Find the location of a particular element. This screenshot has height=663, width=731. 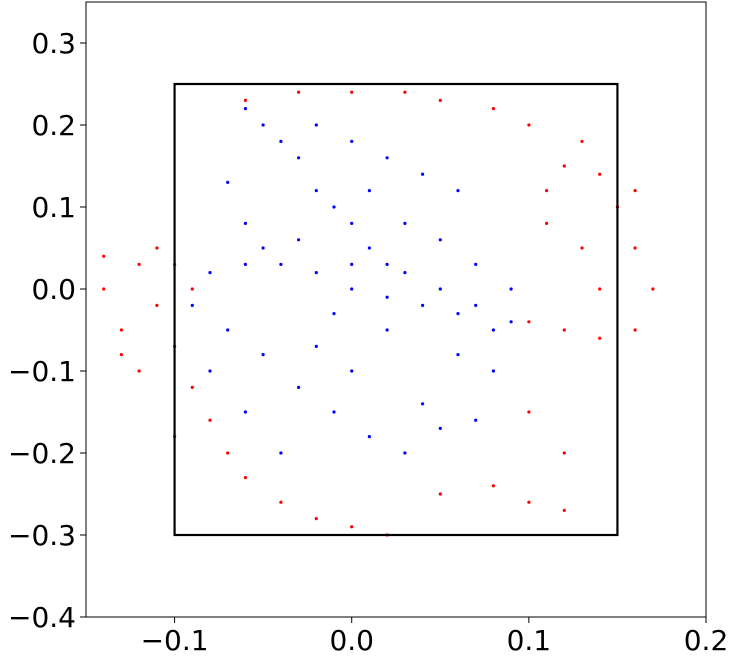

x-axis-ticks: −0.1 0.0 0.1 0.2 is located at coordinates (435, 637).